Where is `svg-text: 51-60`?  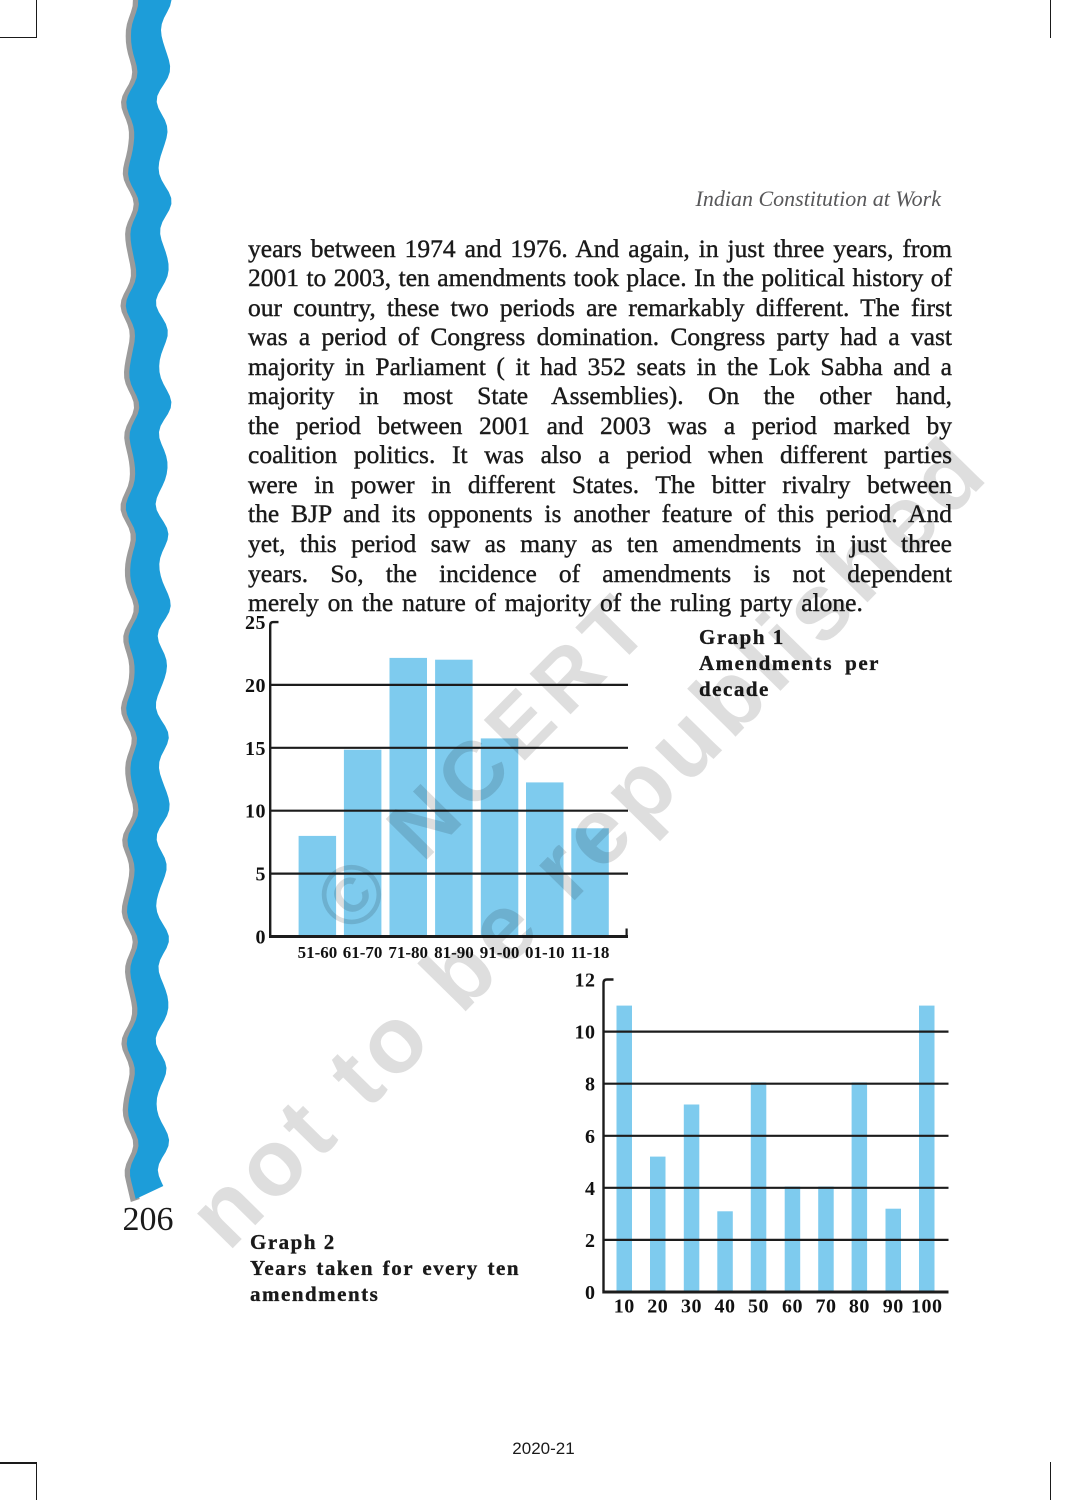
svg-text: 51-60 is located at coordinates (318, 952).